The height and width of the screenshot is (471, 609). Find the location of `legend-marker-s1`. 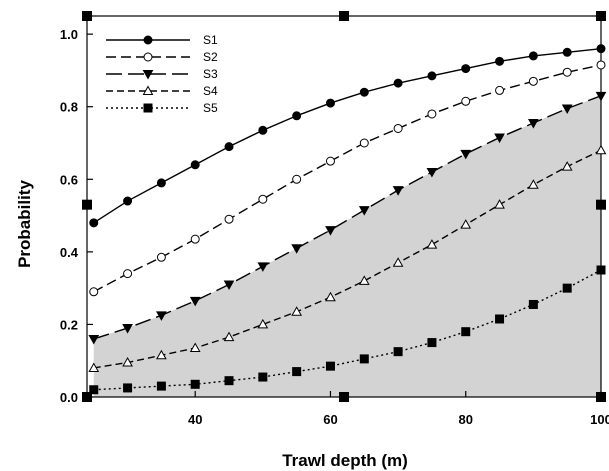

legend-marker-s1 is located at coordinates (148, 40).